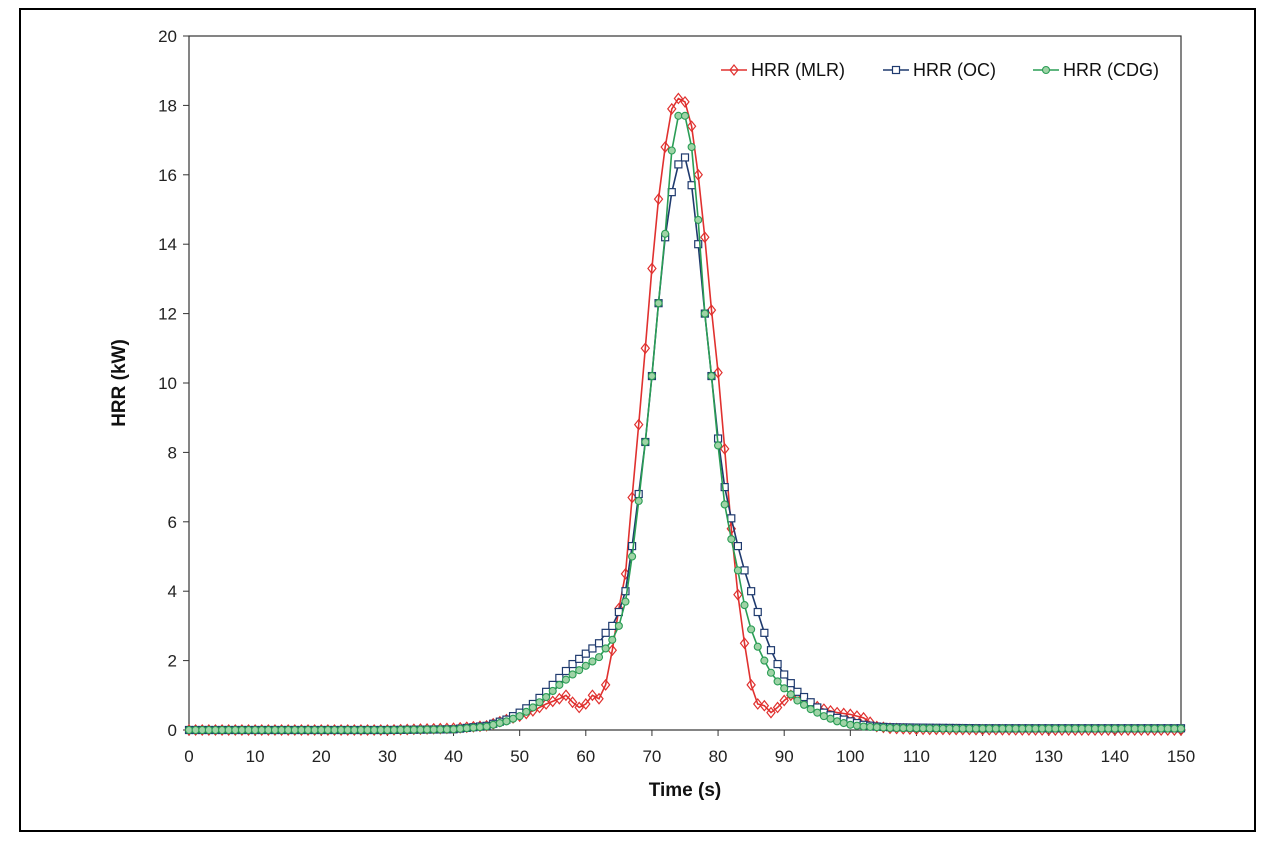 The image size is (1279, 849). What do you see at coordinates (954, 70) in the screenshot?
I see `legend-label: HRR (OC)` at bounding box center [954, 70].